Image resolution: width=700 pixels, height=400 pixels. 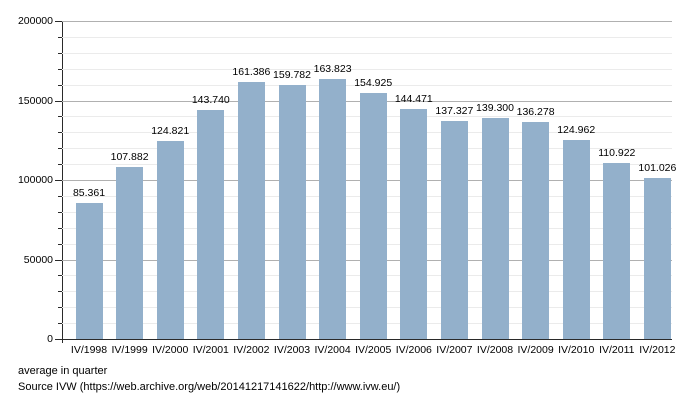 I want to click on bar-IV/2007, so click(x=454, y=230).